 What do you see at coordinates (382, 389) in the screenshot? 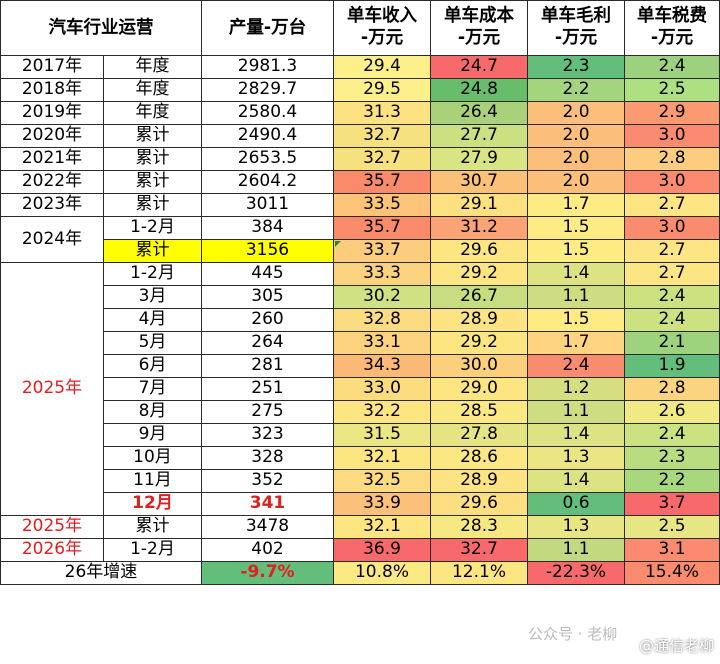
I see `revenue-cell: 33.0` at bounding box center [382, 389].